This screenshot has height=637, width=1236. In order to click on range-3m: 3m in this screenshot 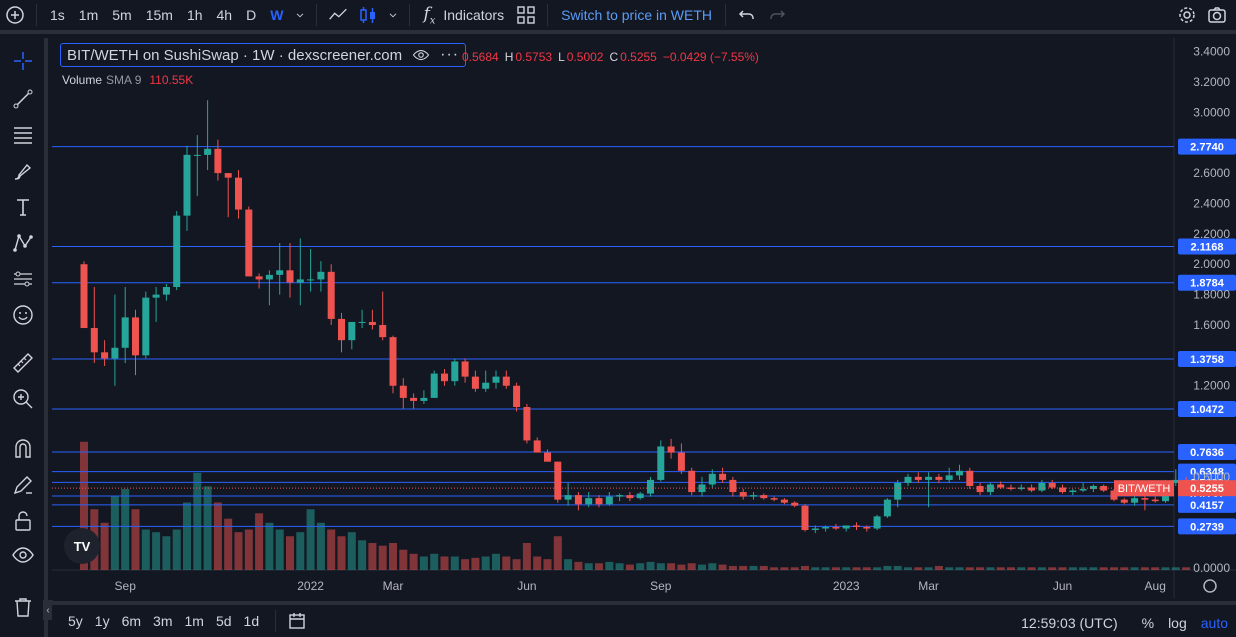, I will do `click(163, 621)`.